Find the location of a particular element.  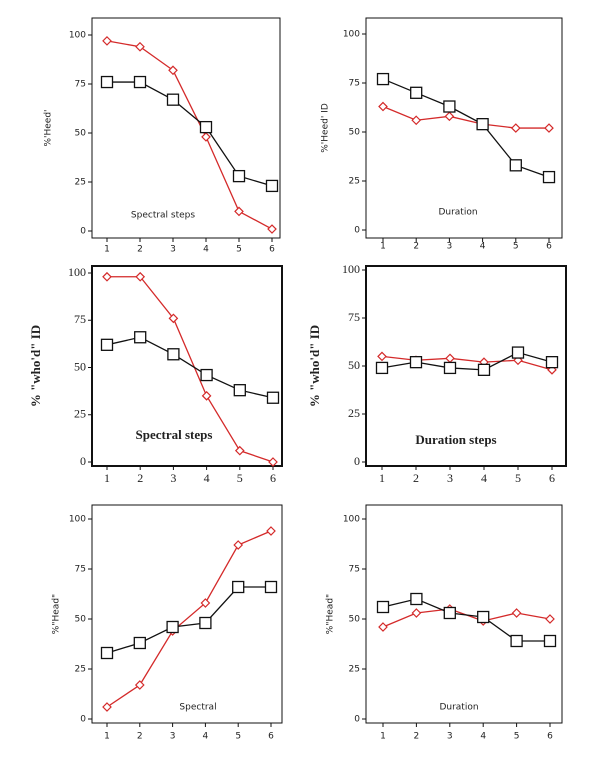

annotation: Spectral is located at coordinates (197, 708).